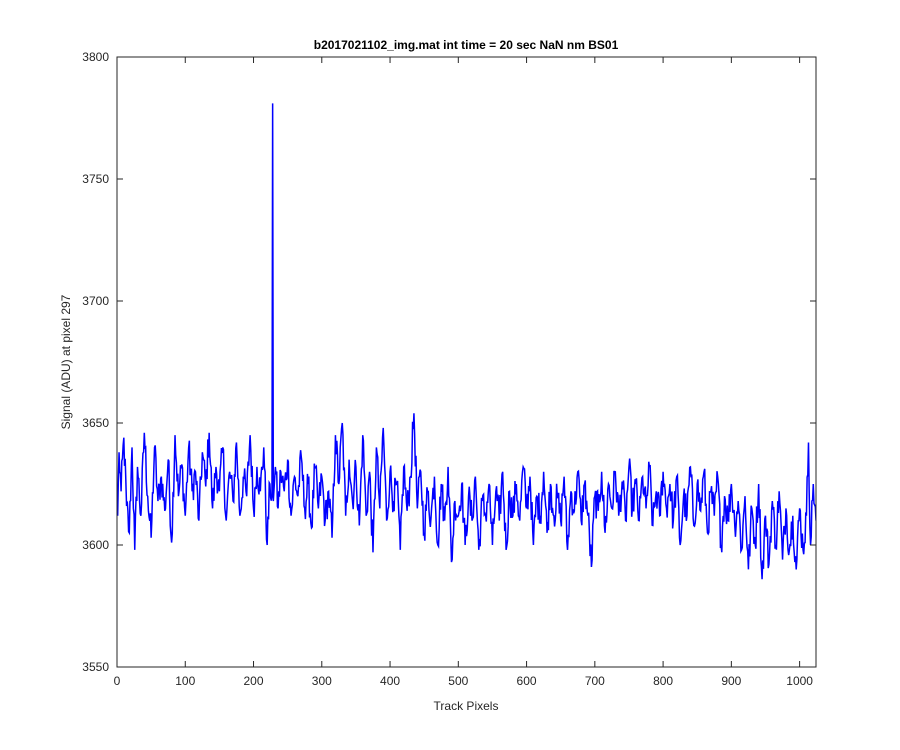  Describe the element at coordinates (595, 681) in the screenshot. I see `x-tick-label: 700` at that location.